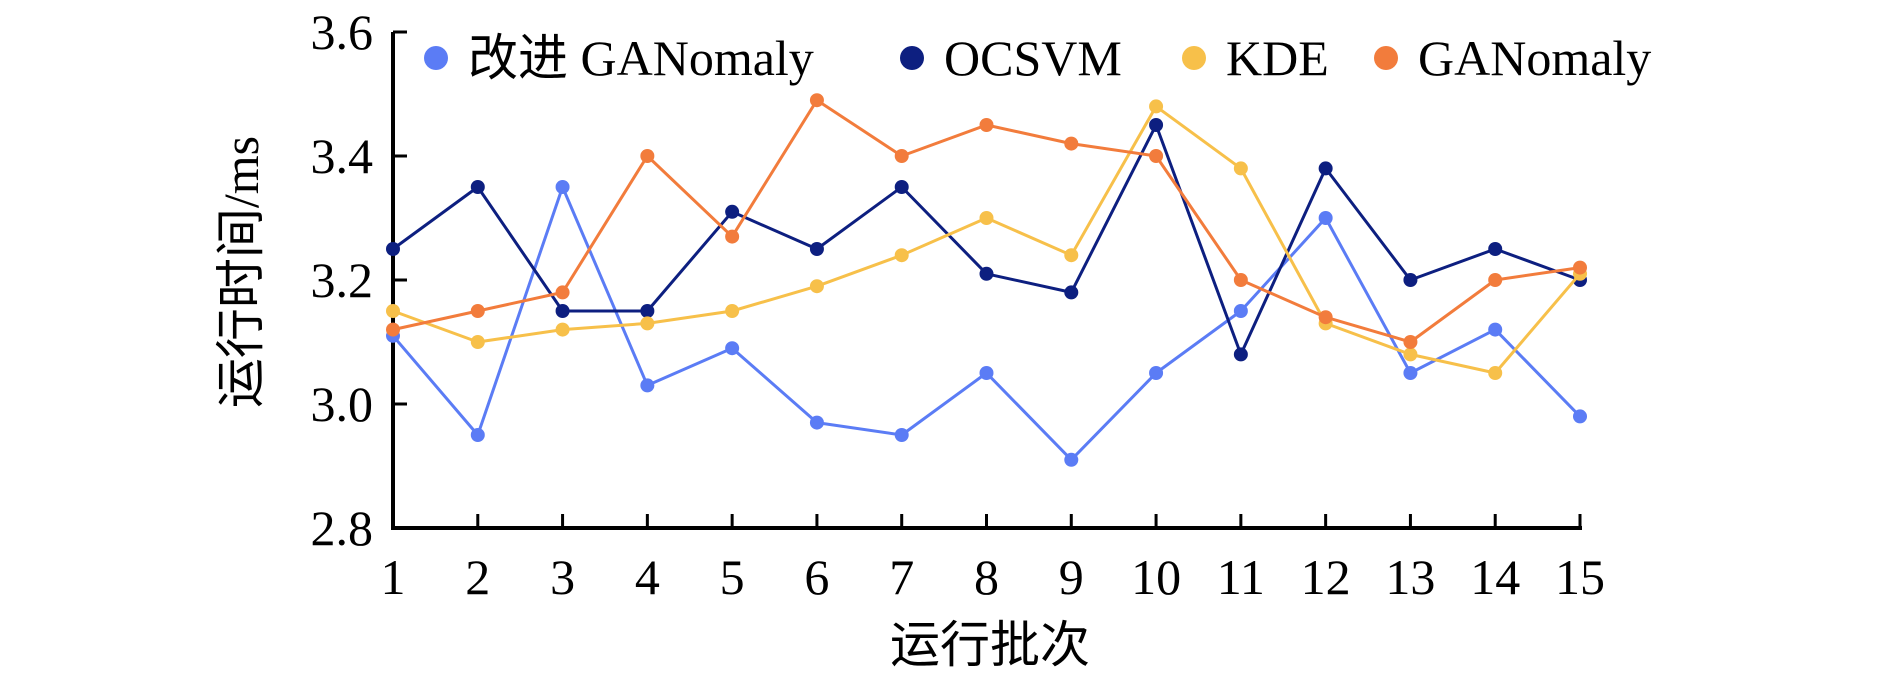 The image size is (1890, 684). Describe the element at coordinates (1534, 58) in the screenshot. I see `legend-label: GANomaly` at that location.